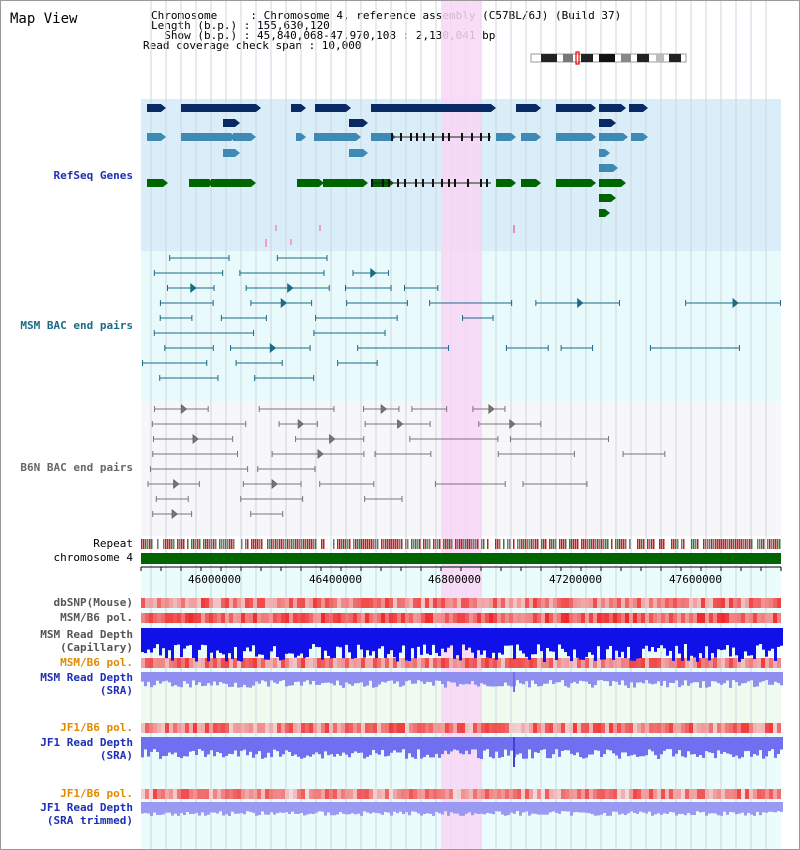 Image resolution: width=800 pixels, height=850 pixels. I want to click on track-label-b6n-bac: B6N BAC end pairs, so click(76, 467).